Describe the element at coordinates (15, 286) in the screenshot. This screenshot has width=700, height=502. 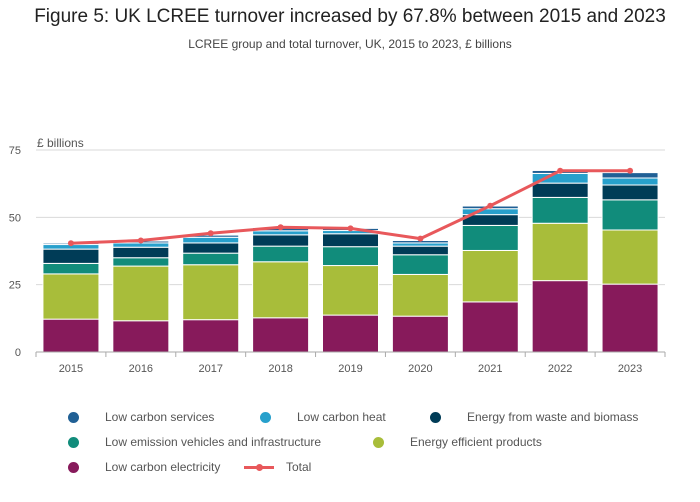
I see `y-tick-label: 25` at that location.